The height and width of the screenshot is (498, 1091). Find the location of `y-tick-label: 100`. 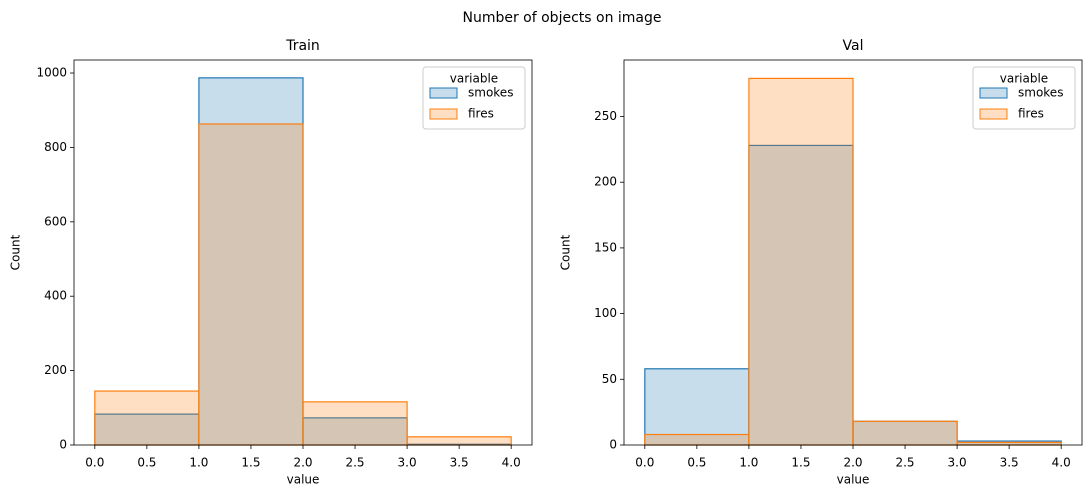

y-tick-label: 100 is located at coordinates (605, 313).